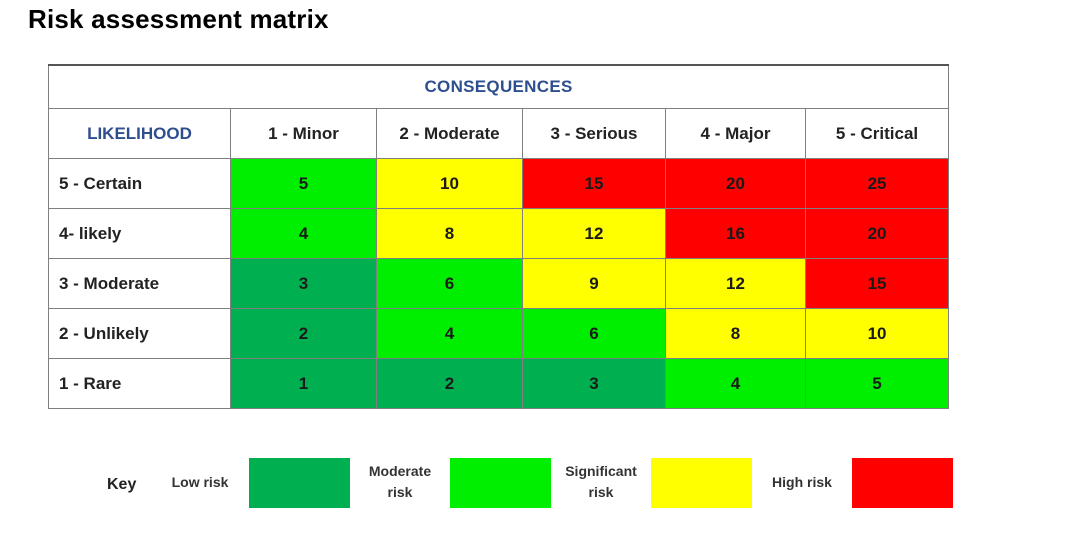  What do you see at coordinates (877, 133) in the screenshot?
I see `column-header: 5 - Critical` at bounding box center [877, 133].